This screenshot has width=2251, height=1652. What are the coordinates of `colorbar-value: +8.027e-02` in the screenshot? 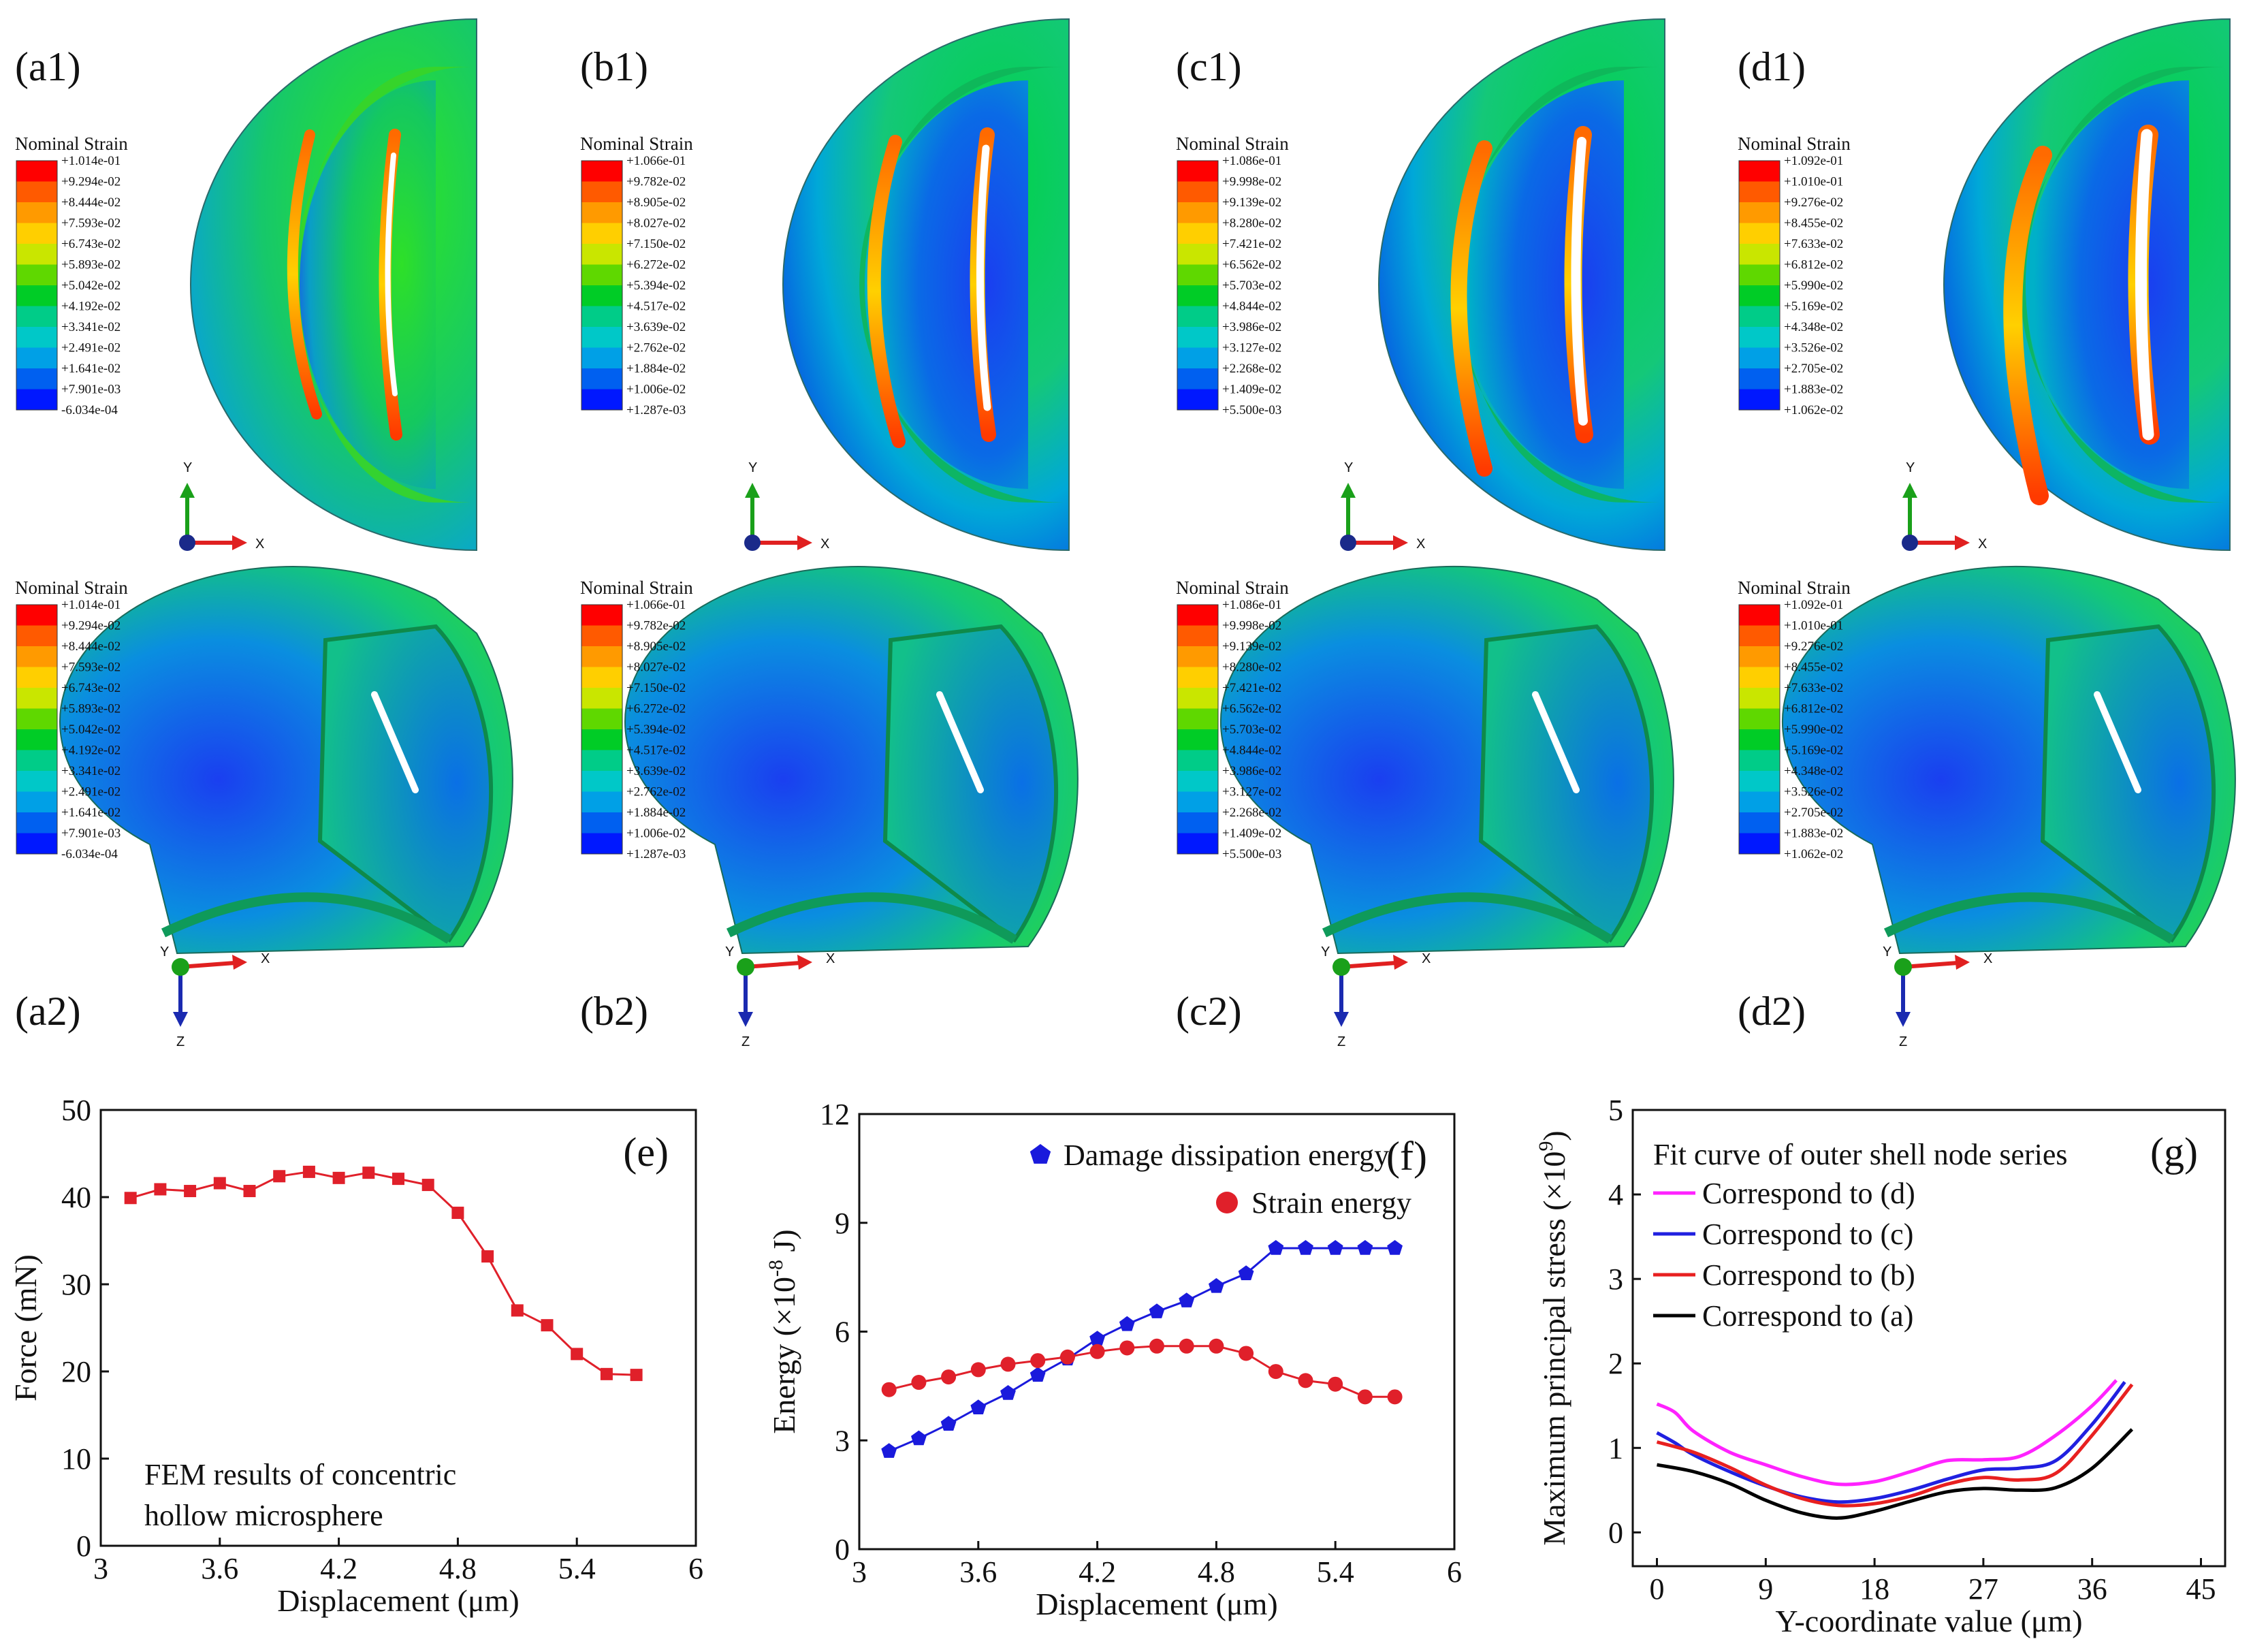 It's located at (656, 668).